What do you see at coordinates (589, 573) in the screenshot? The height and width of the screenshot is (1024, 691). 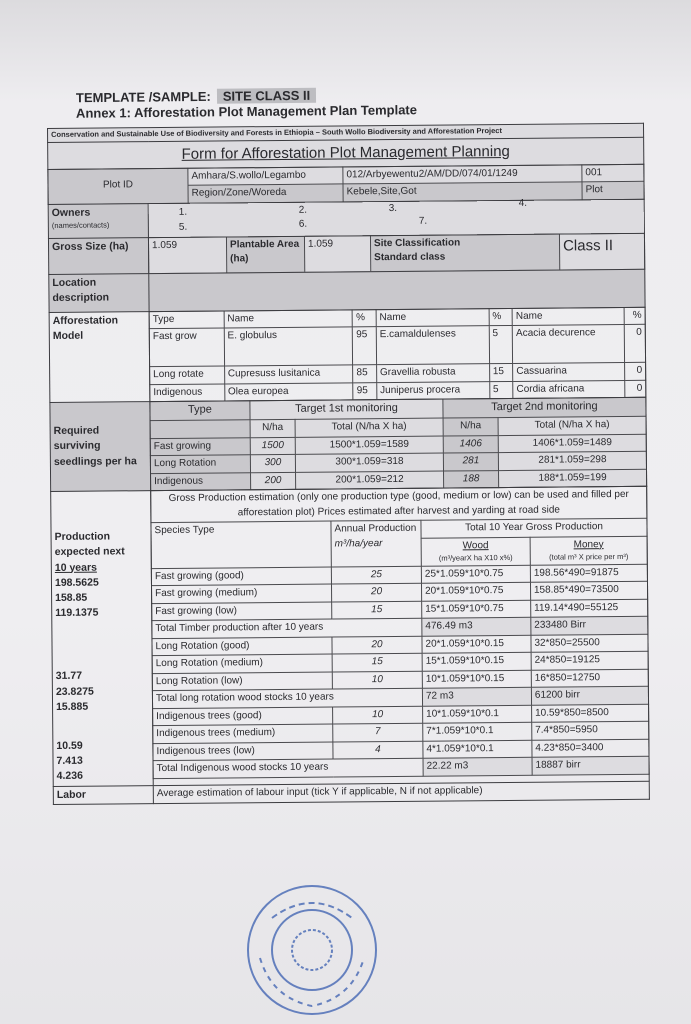 I see `table-cell: 198.56*490=91875` at bounding box center [589, 573].